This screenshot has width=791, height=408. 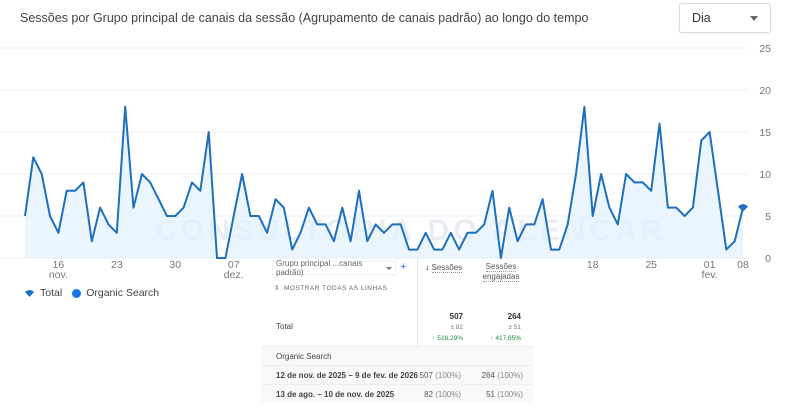 What do you see at coordinates (335, 394) in the screenshot?
I see `row-date-range: 13 de ago. – 10 de nov. de 2025` at bounding box center [335, 394].